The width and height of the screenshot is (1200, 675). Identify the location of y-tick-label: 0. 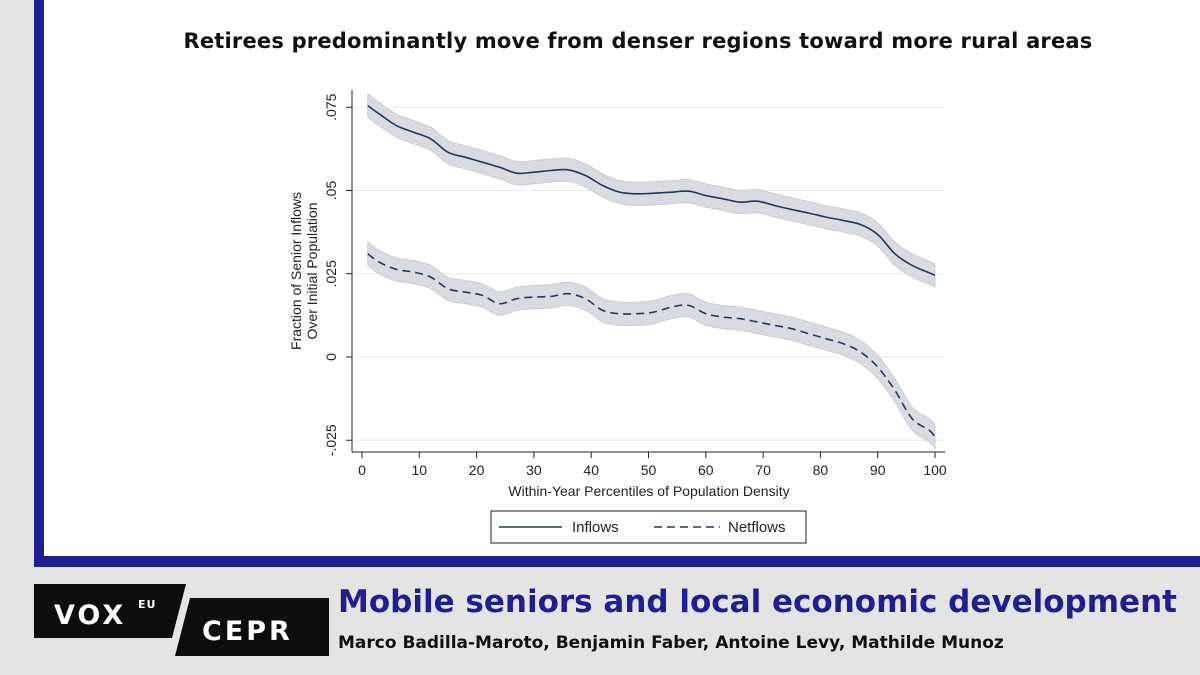
(331, 357).